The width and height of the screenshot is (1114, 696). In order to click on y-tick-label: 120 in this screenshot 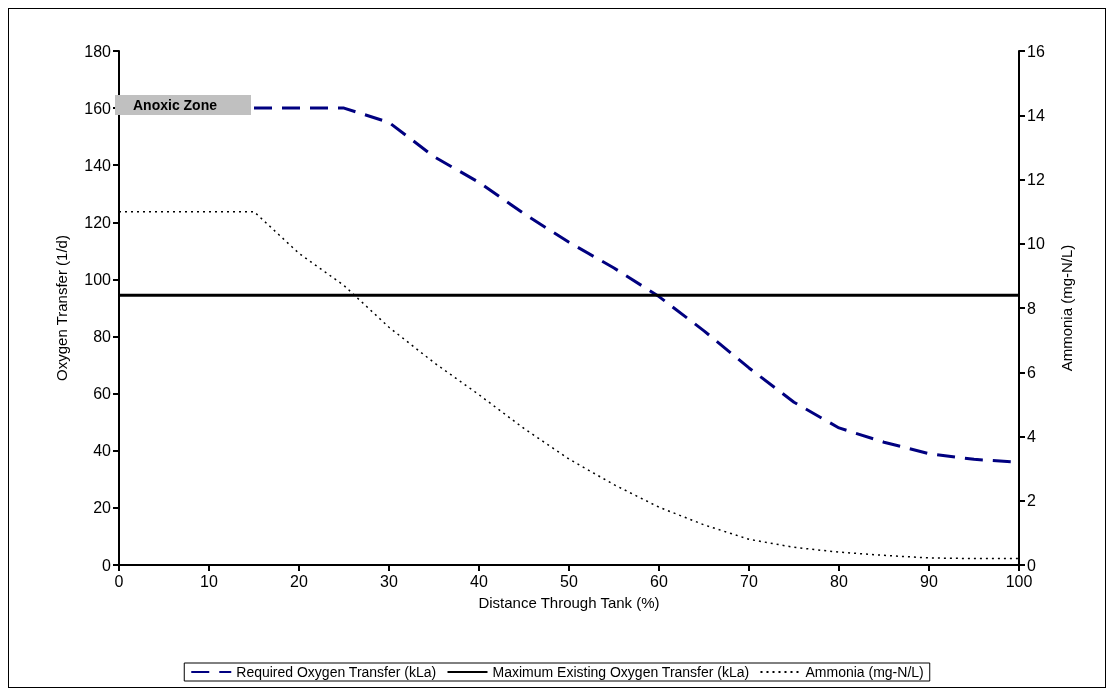, I will do `click(98, 222)`.